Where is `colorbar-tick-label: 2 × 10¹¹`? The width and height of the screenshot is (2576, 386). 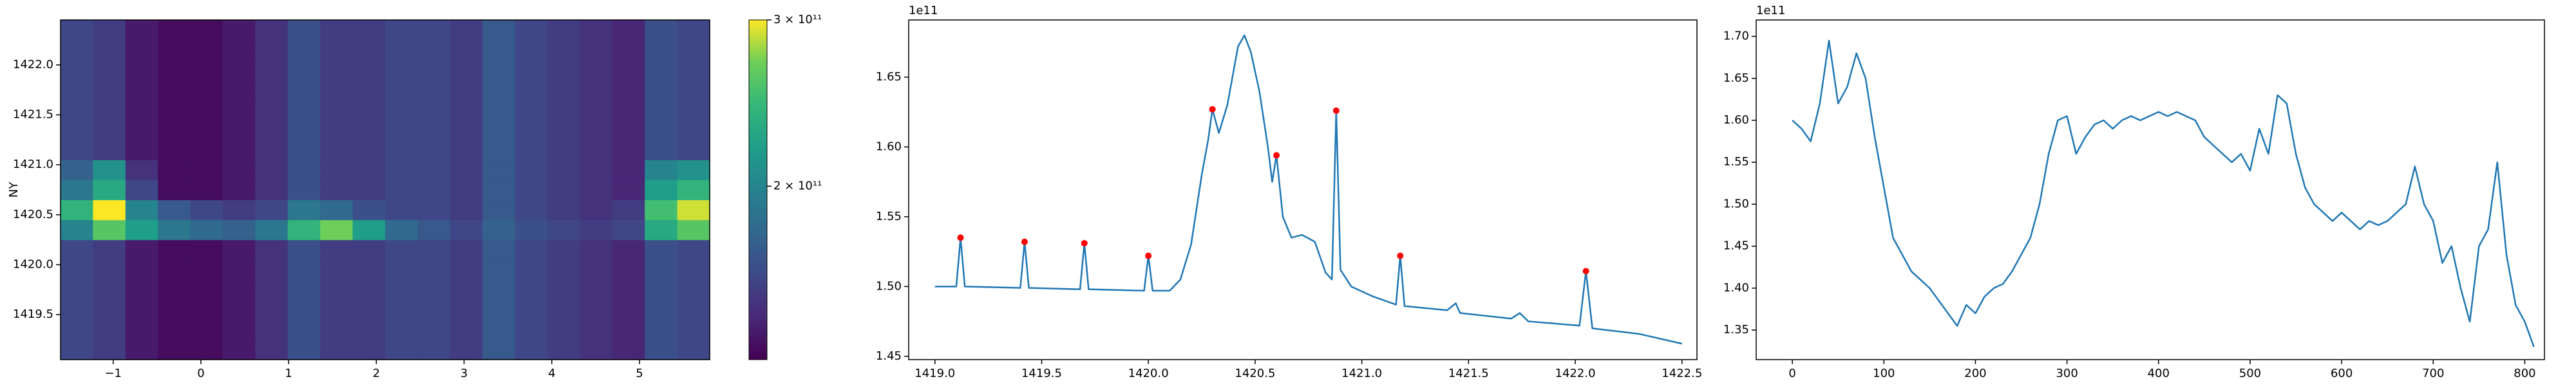
colorbar-tick-label: 2 × 10¹¹ is located at coordinates (797, 185).